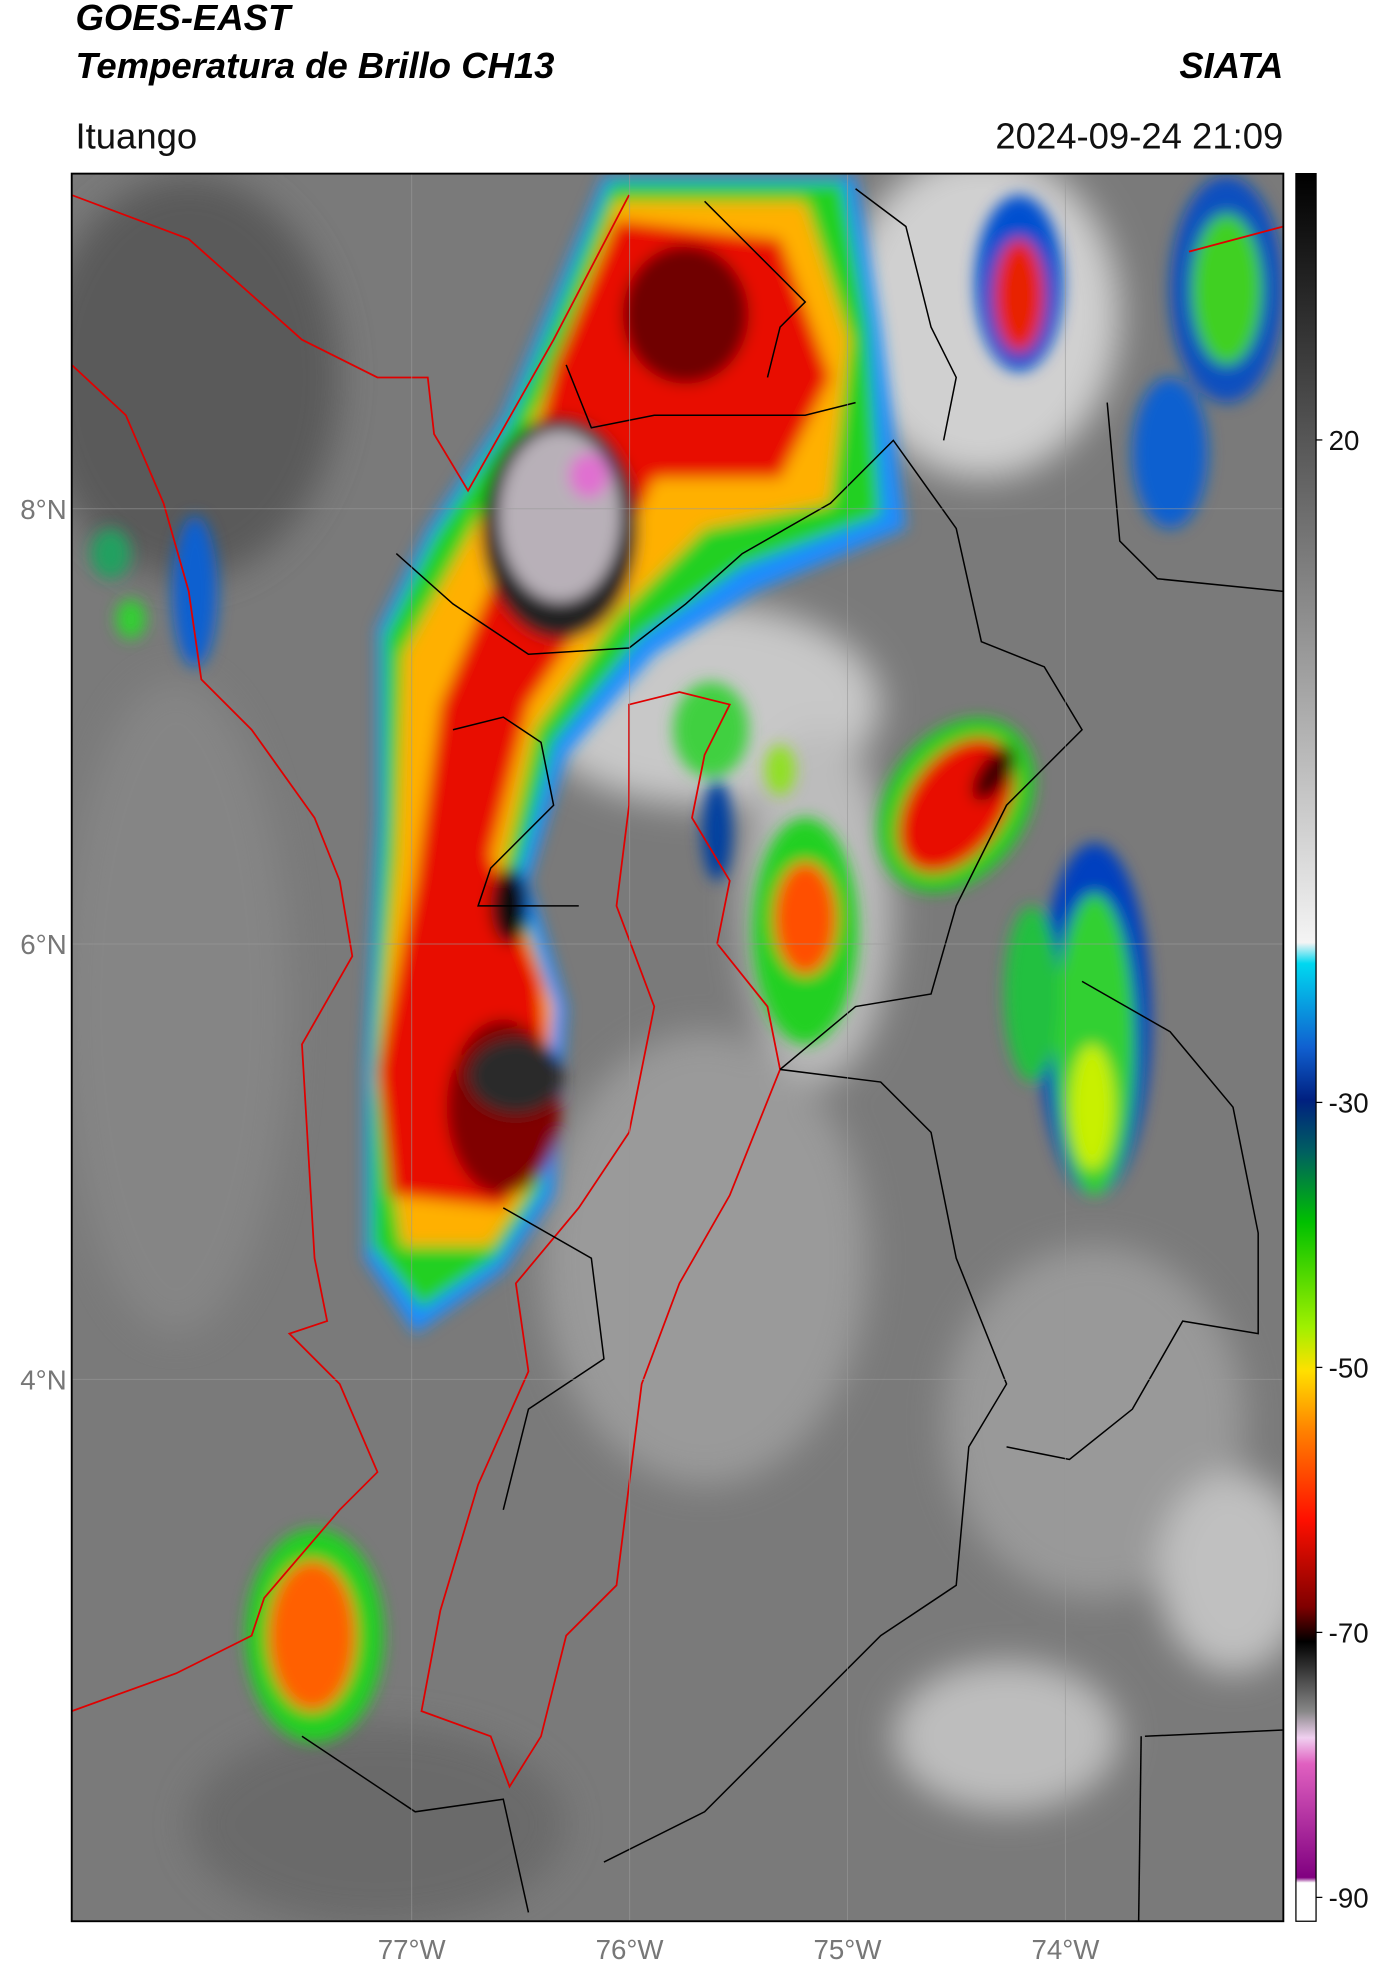  I want to click on lon-label: 74°W, so click(1065, 1949).